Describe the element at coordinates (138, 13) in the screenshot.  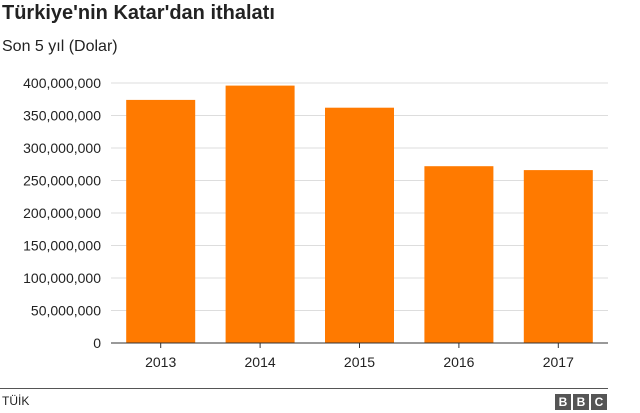
I see `chart-title: Türkiye'nin Katar'dan ithalatı` at that location.